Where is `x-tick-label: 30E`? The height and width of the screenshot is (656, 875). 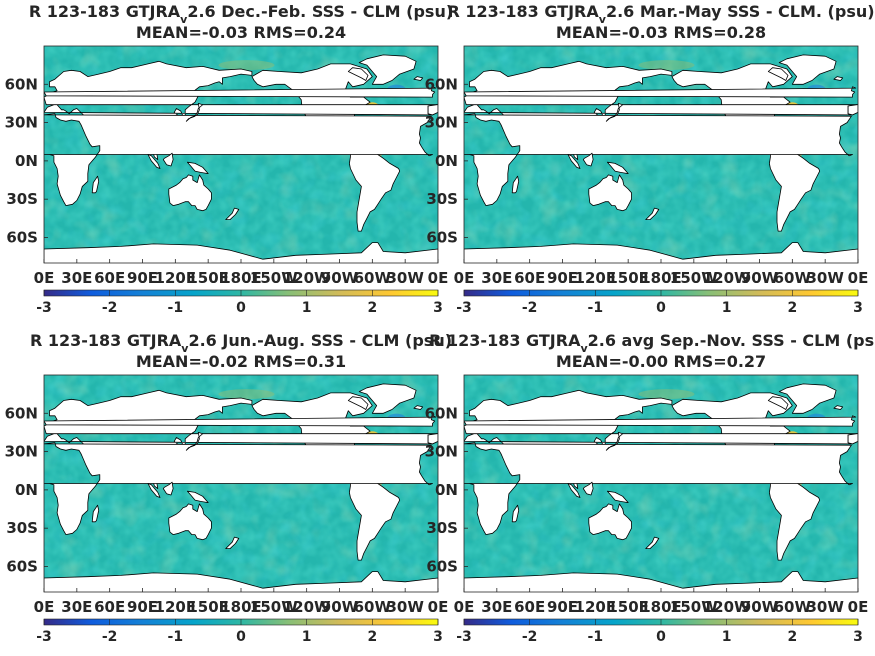 x-tick-label: 30E is located at coordinates (496, 278).